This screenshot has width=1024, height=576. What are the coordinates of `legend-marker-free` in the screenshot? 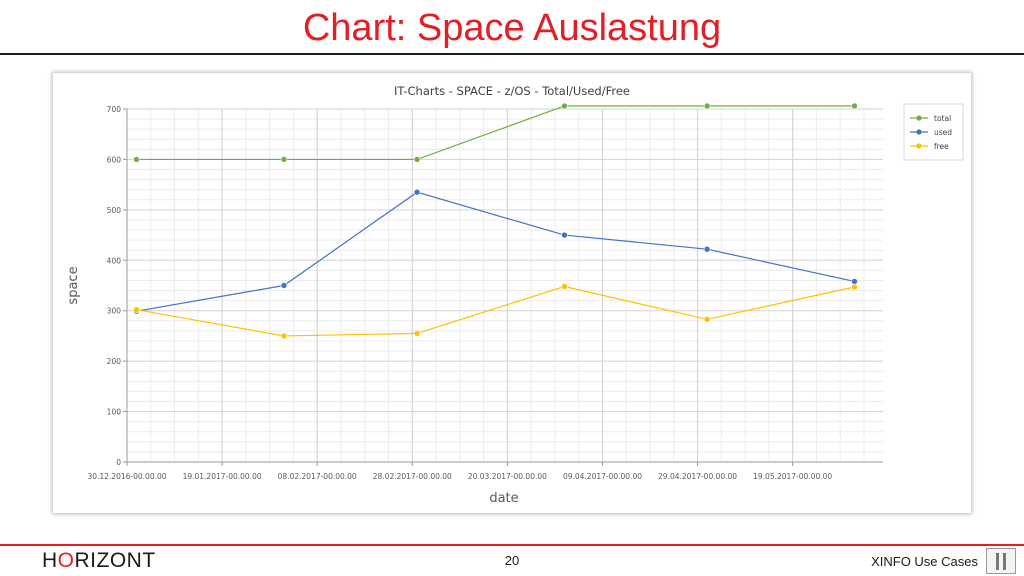 It's located at (919, 146).